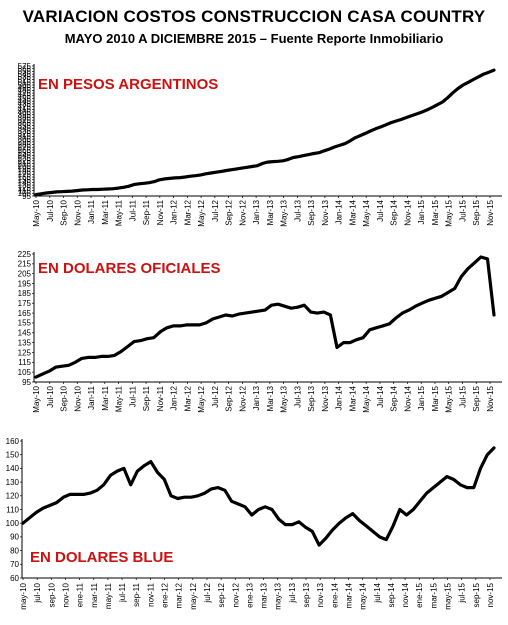  I want to click on x-tick-label: nov-15, so click(490, 594).